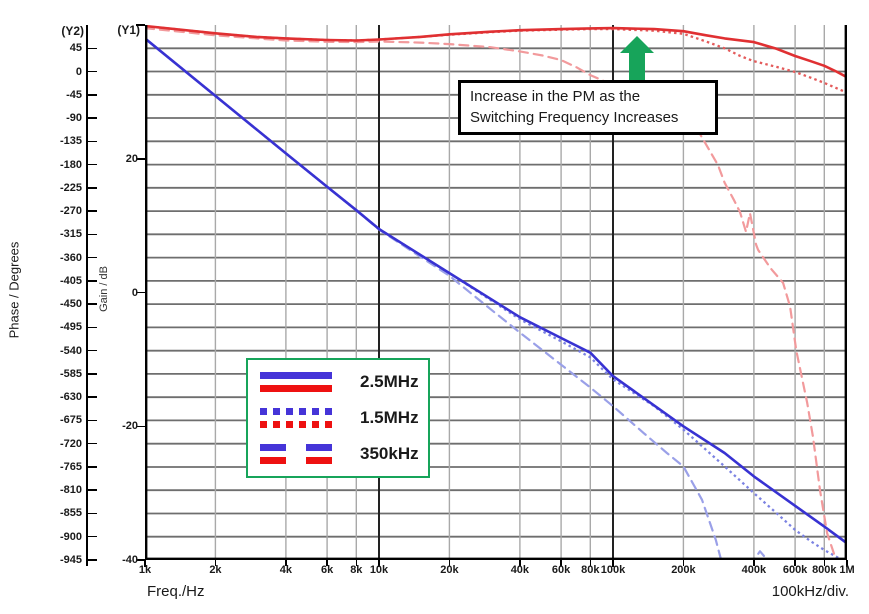 The image size is (869, 614). I want to click on legend-row-1.5MHz: 1.5MHz, so click(344, 418).